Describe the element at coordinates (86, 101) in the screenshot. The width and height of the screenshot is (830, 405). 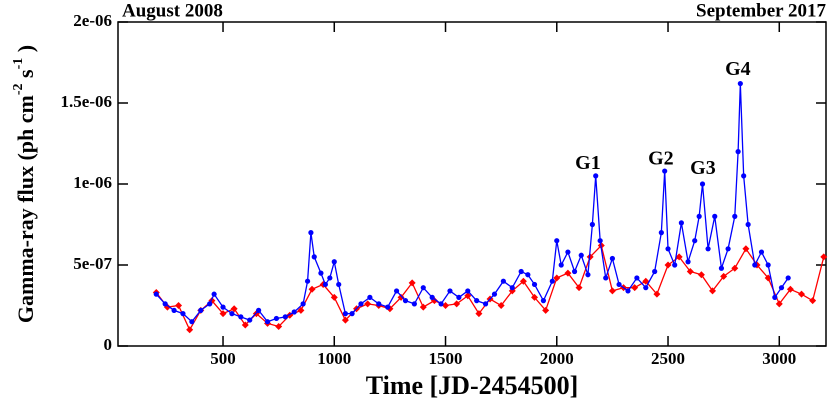
I see `y-tick-label: 1.5e-06` at that location.